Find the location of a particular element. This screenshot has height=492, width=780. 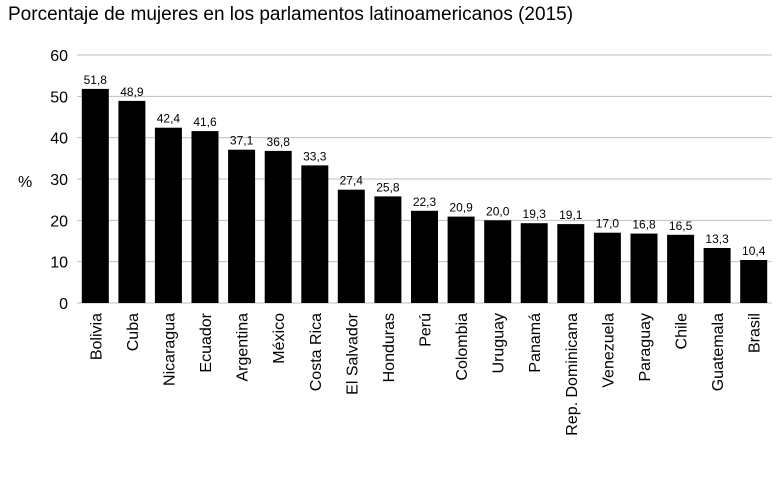

x-tick-label: Venezuela is located at coordinates (608, 350).